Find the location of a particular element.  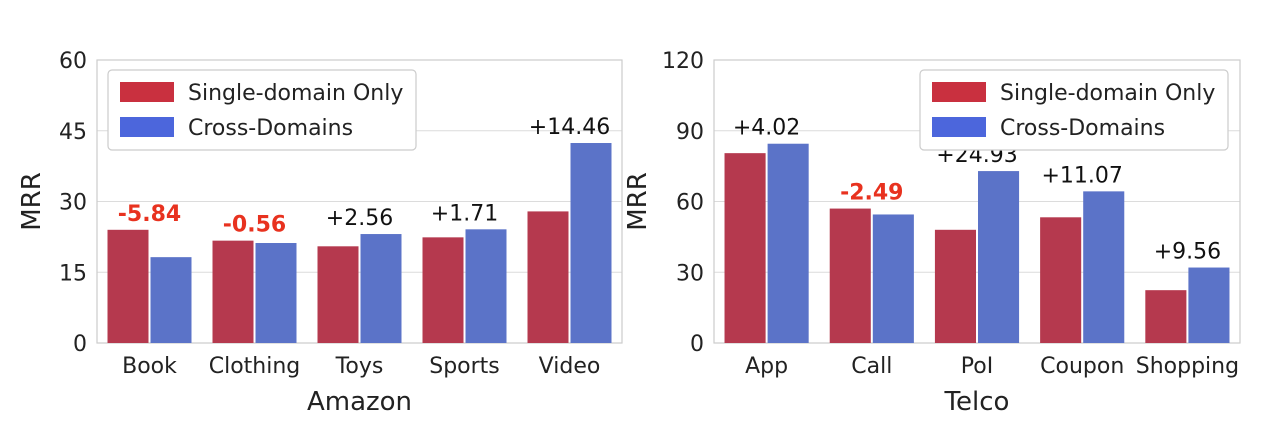

x-tick-label: Clothing is located at coordinates (255, 366).